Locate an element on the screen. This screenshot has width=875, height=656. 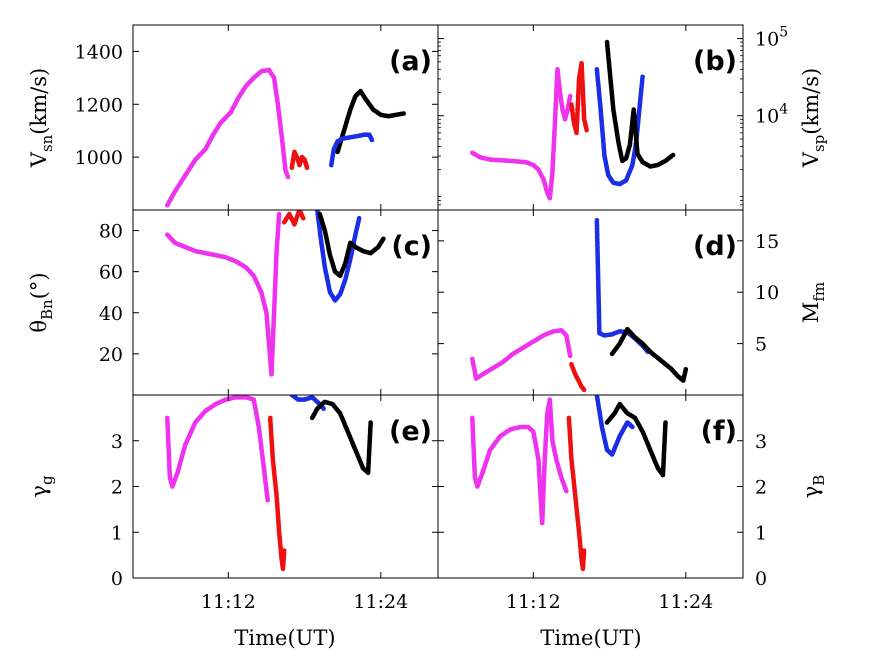
y-tick-label: 1200 is located at coordinates (99, 105).